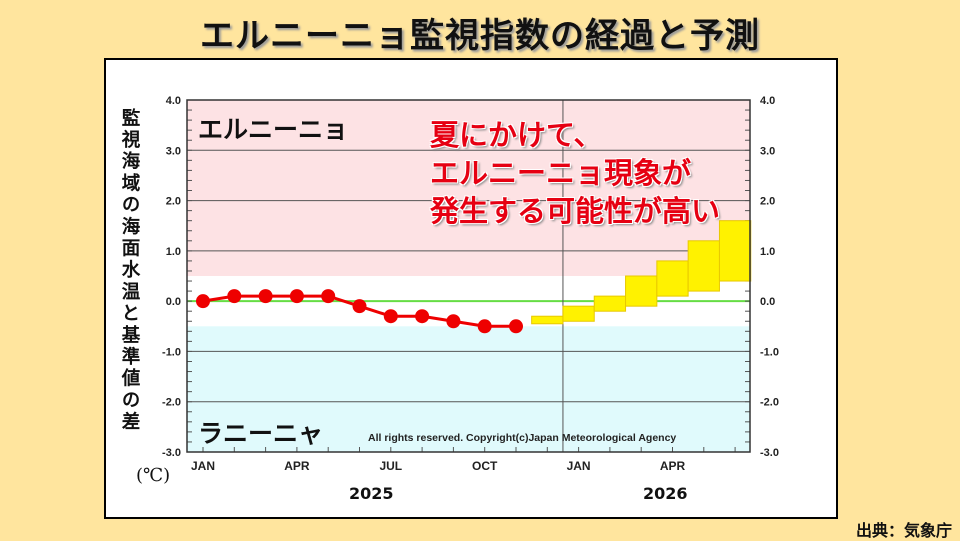 The image size is (960, 541). I want to click on y-tick-label-right: -2.0, so click(769, 403).